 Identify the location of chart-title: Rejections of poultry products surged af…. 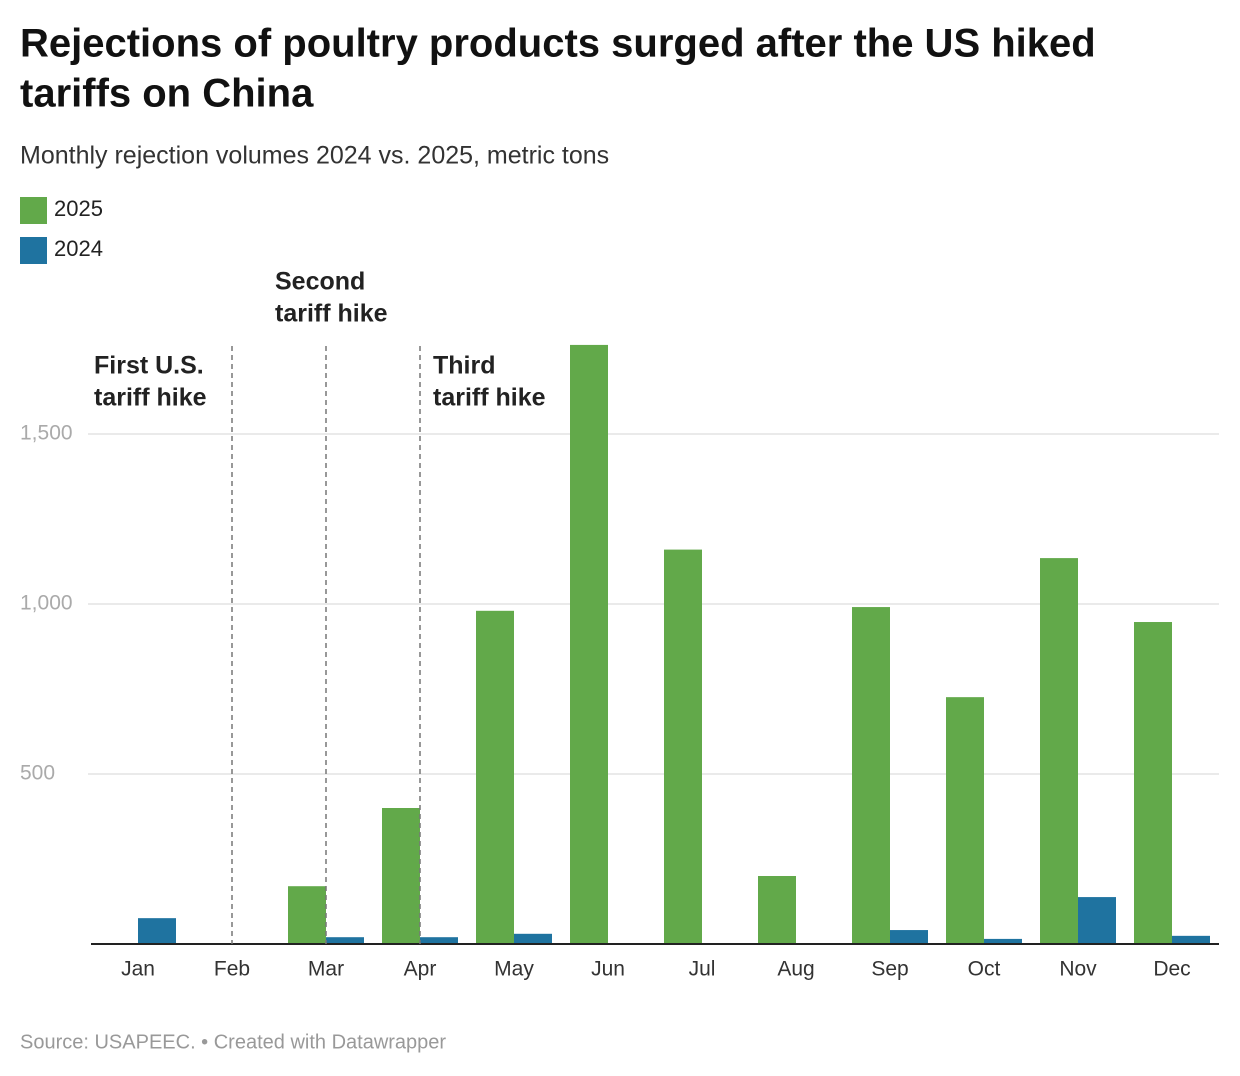
(558, 44).